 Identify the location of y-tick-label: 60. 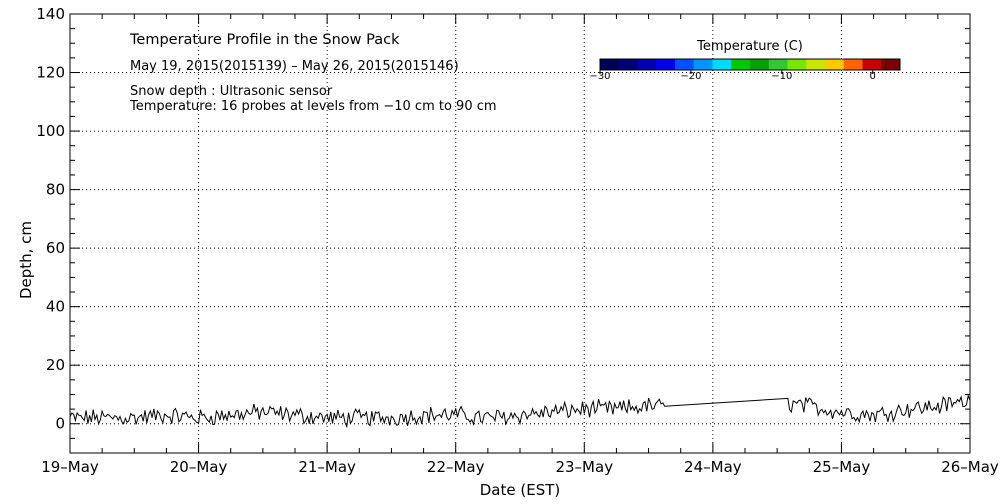
(55, 248).